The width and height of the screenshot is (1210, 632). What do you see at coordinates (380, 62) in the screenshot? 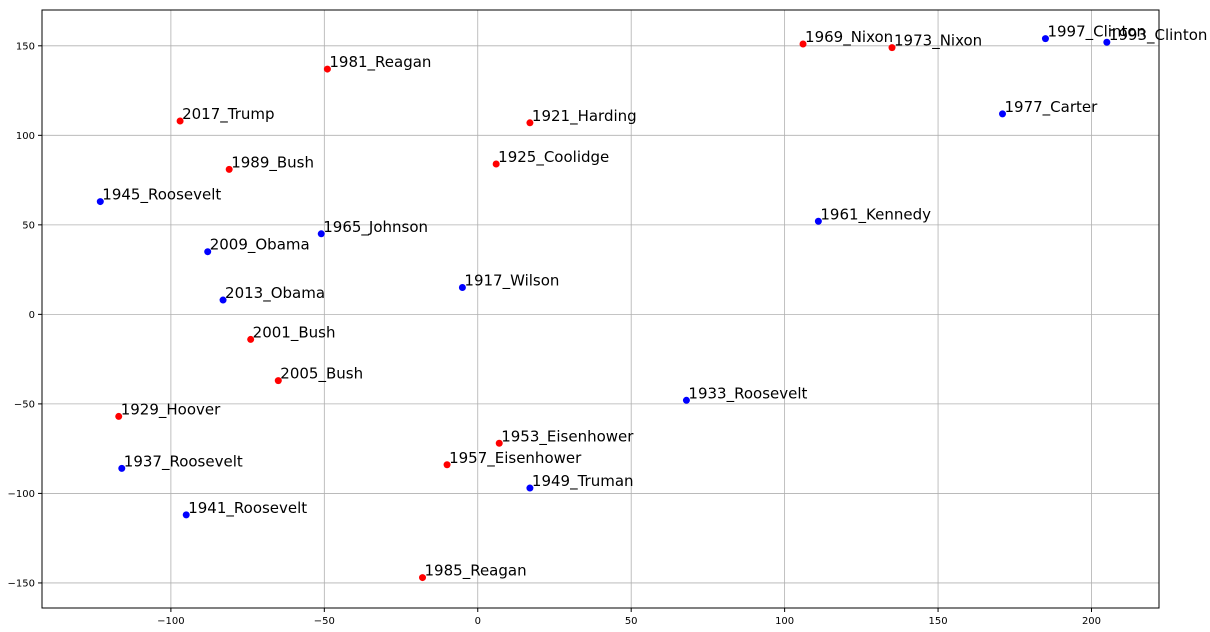
I see `data-point-label: 1981_Reagan` at bounding box center [380, 62].